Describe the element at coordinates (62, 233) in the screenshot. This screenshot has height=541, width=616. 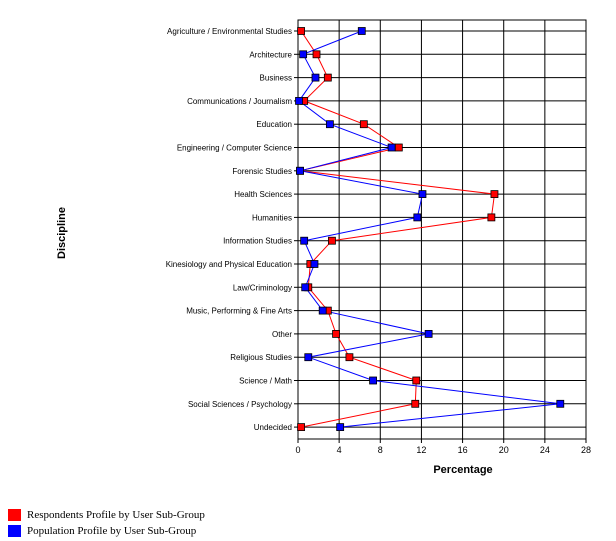
I see `y-axis-title: Discipline` at that location.